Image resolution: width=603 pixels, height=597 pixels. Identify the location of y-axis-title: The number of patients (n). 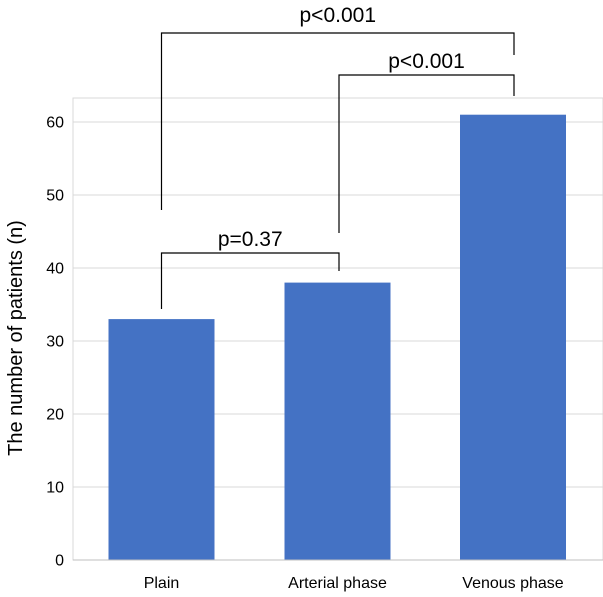
(16, 338).